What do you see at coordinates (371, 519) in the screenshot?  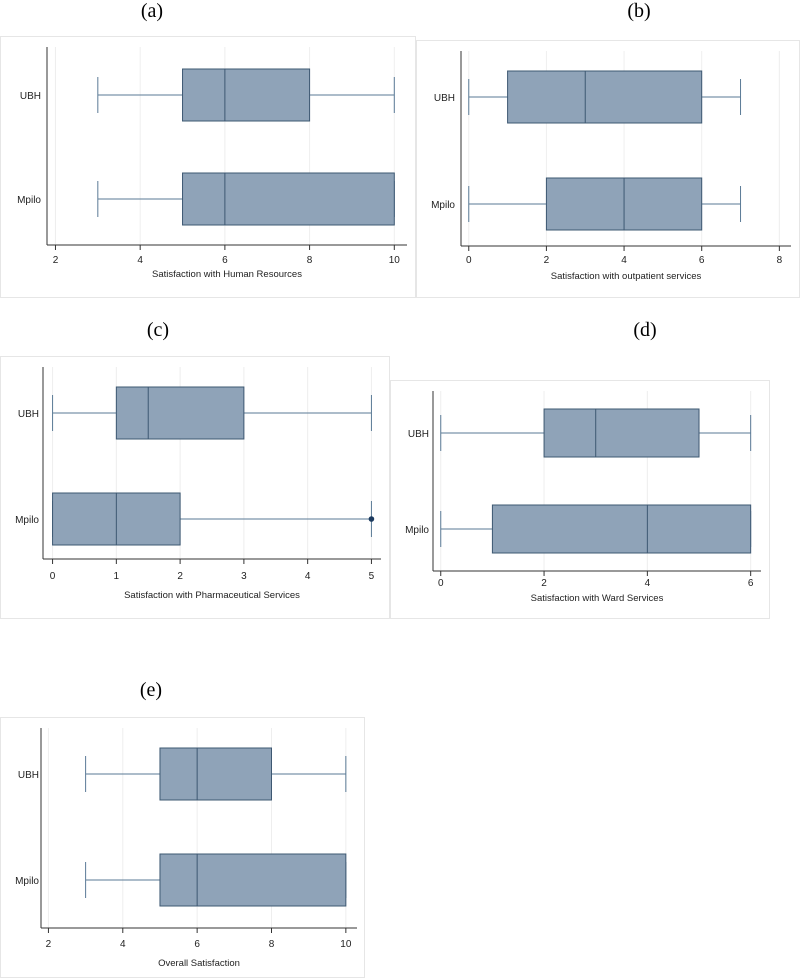 I see `outlier-point` at bounding box center [371, 519].